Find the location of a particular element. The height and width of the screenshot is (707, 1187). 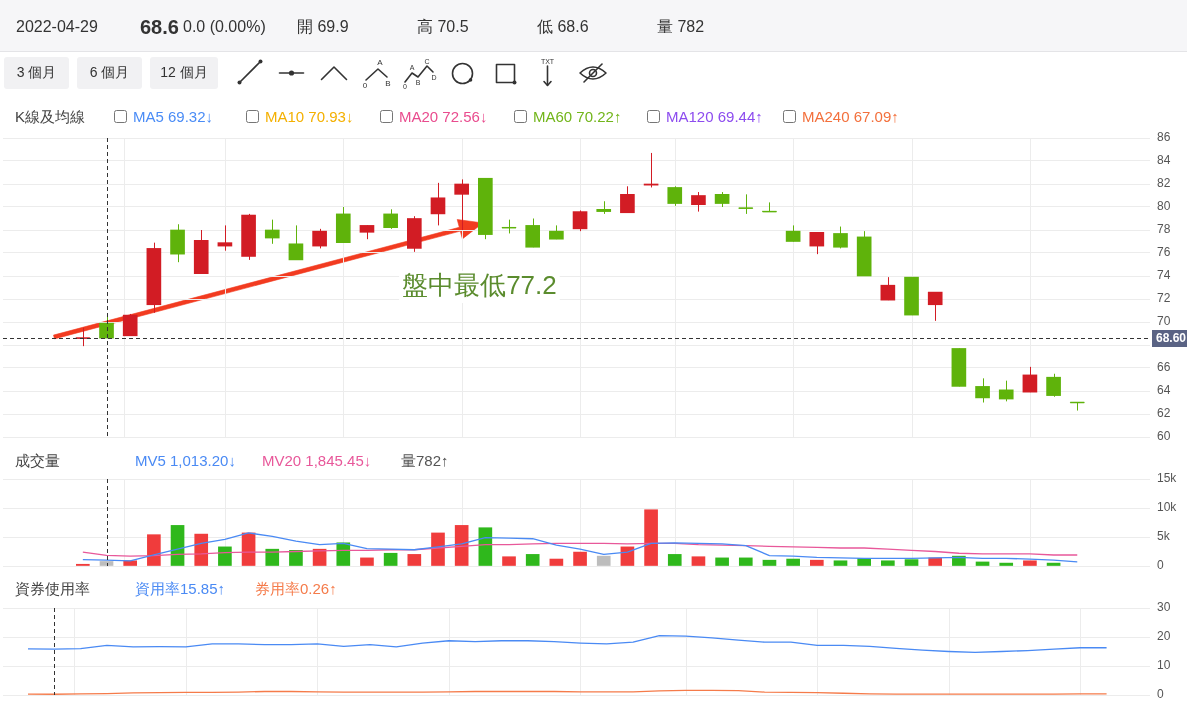

y-tick-label: 76 is located at coordinates (1164, 252).